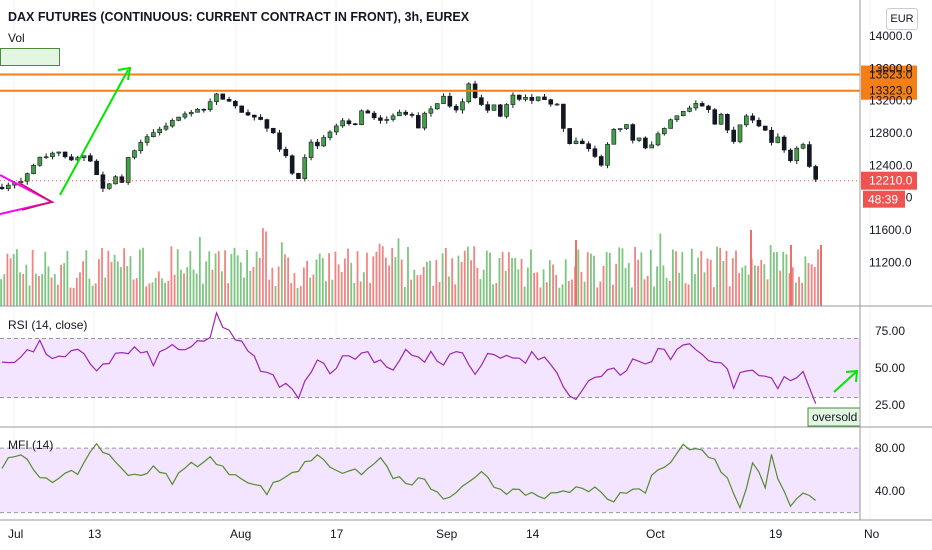 The height and width of the screenshot is (550, 932). Describe the element at coordinates (889, 180) in the screenshot. I see `last-price-badge` at that location.